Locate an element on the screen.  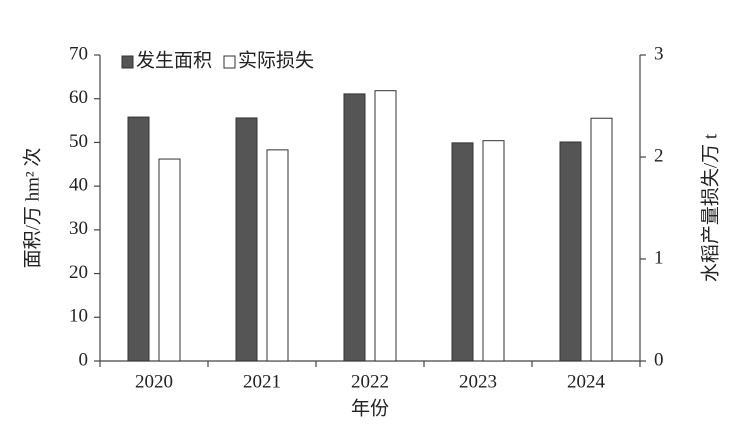
x-tick-label: 2022 is located at coordinates (370, 381).